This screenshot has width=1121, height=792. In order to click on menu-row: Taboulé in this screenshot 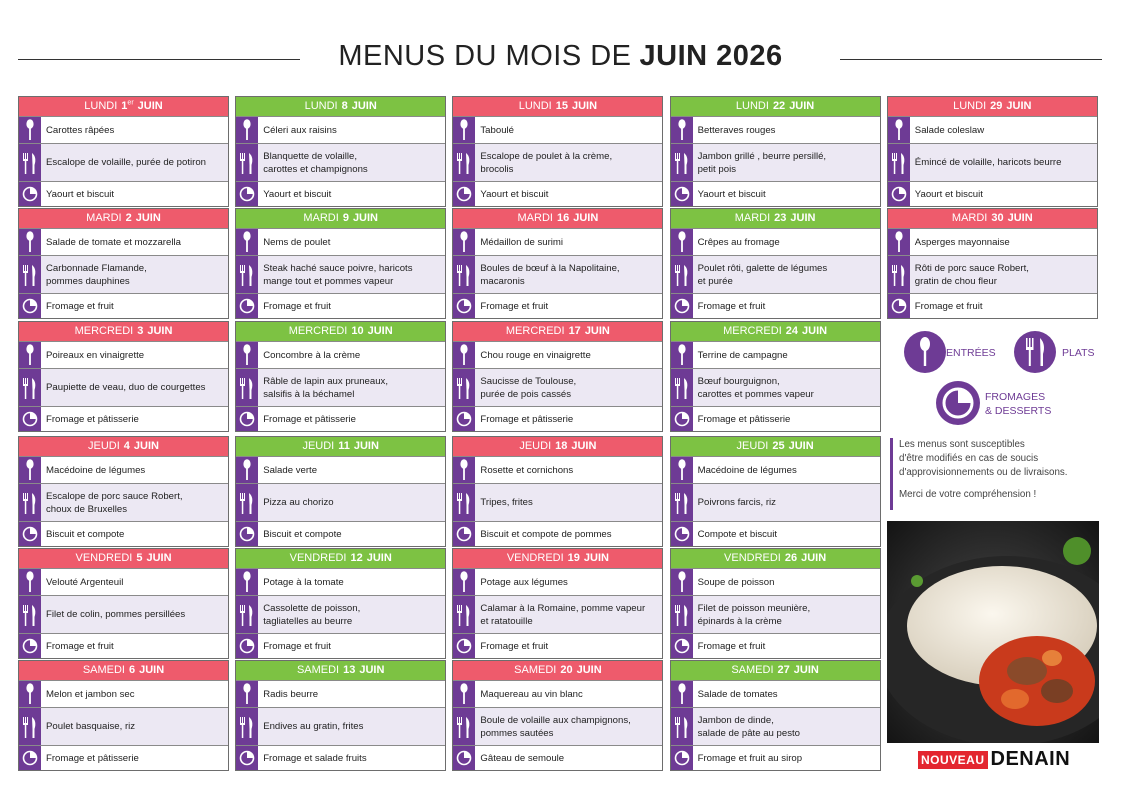, I will do `click(558, 129)`.